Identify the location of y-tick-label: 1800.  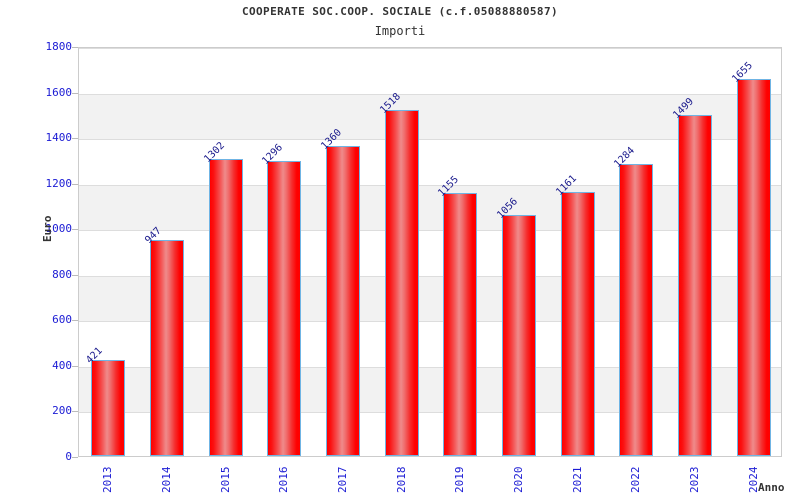
(59, 46).